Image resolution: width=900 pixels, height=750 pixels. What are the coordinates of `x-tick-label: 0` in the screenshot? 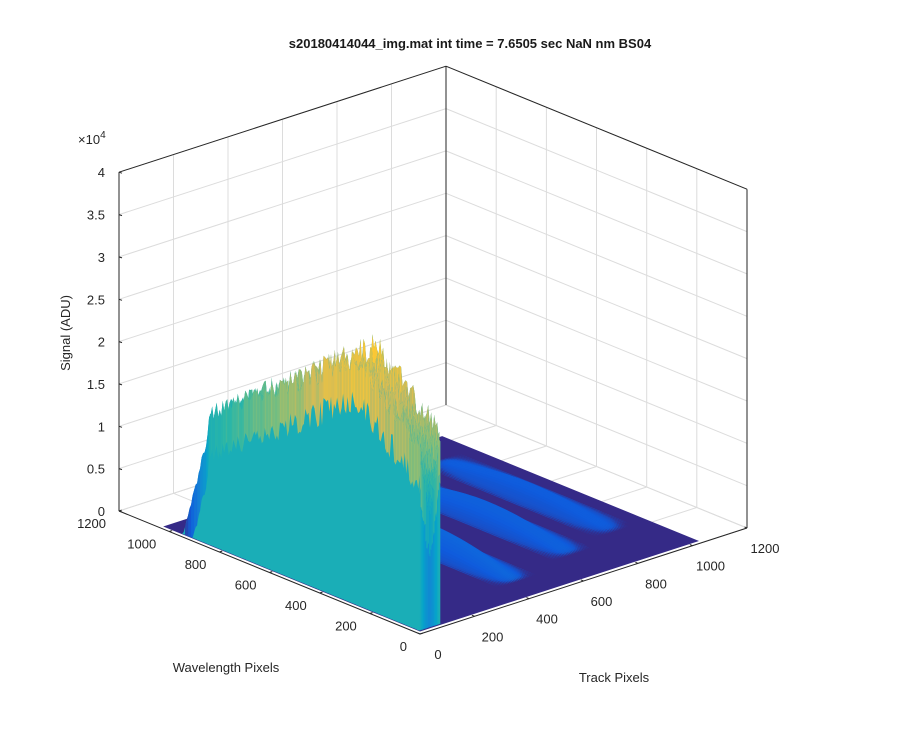 It's located at (437, 654).